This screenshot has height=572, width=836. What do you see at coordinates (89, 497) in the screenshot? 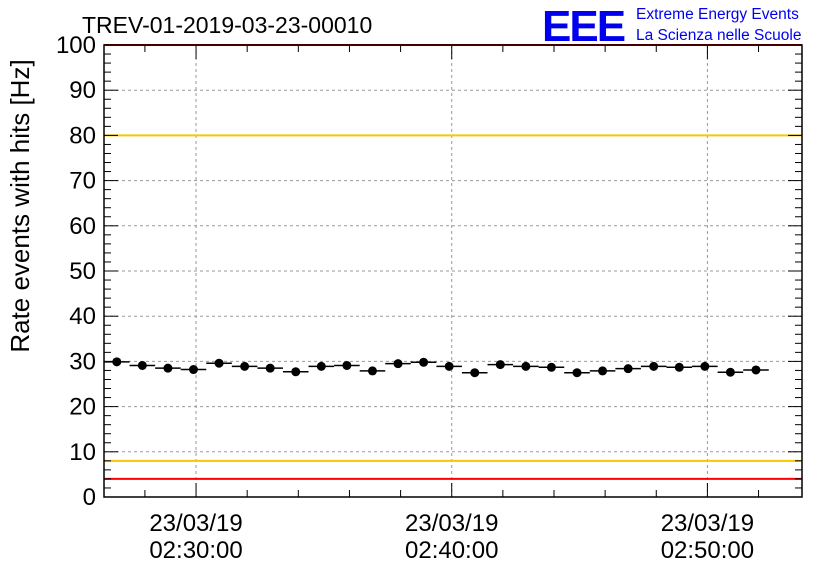
I see `y-tick-label: 0` at bounding box center [89, 497].